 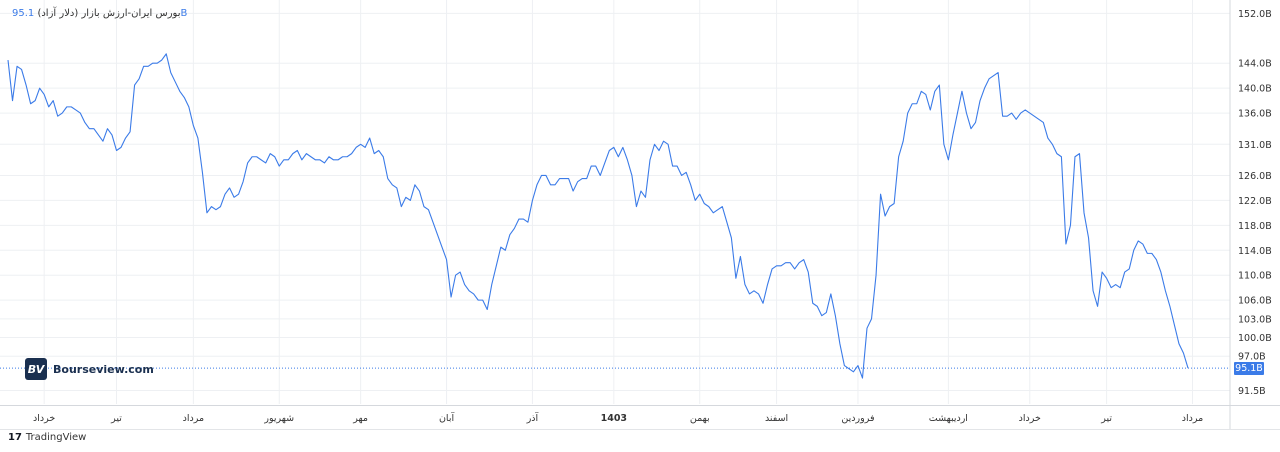 I want to click on y-tick-label: 91.5B, so click(x=1252, y=391).